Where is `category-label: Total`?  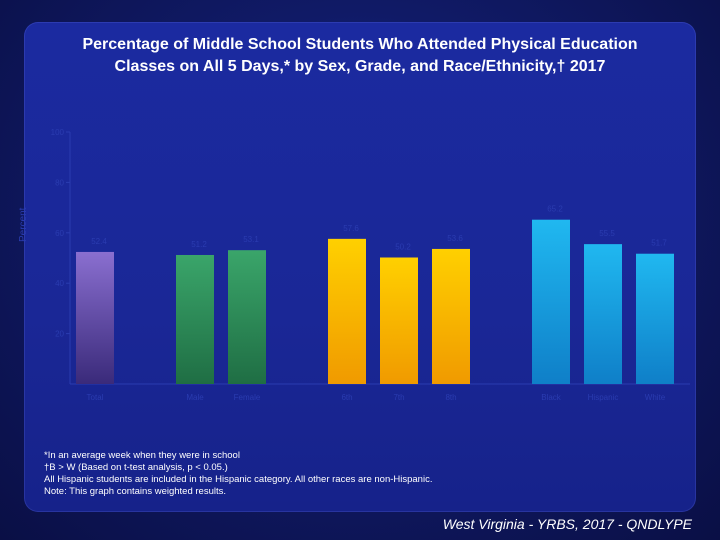 category-label: Total is located at coordinates (95, 397).